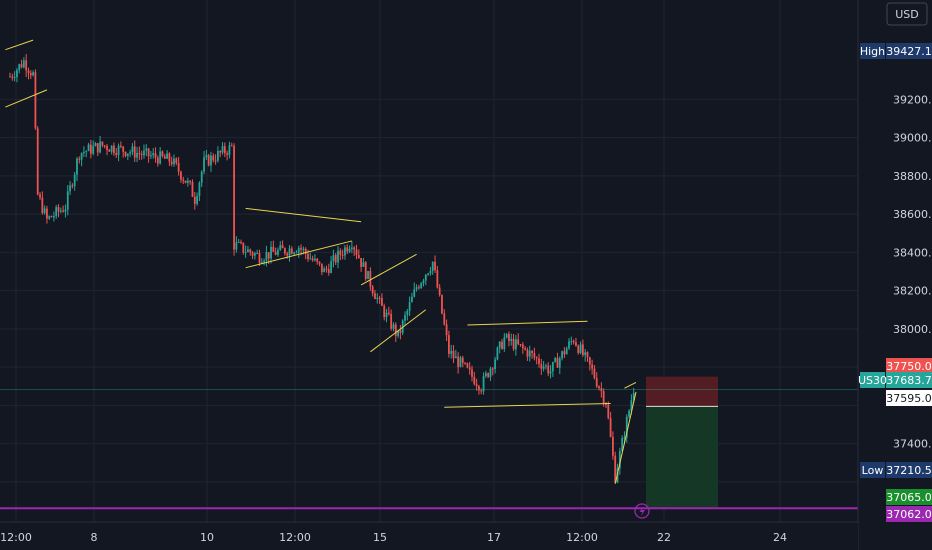 The width and height of the screenshot is (932, 550). I want to click on y-tick-label: 38600.0, so click(912, 214).